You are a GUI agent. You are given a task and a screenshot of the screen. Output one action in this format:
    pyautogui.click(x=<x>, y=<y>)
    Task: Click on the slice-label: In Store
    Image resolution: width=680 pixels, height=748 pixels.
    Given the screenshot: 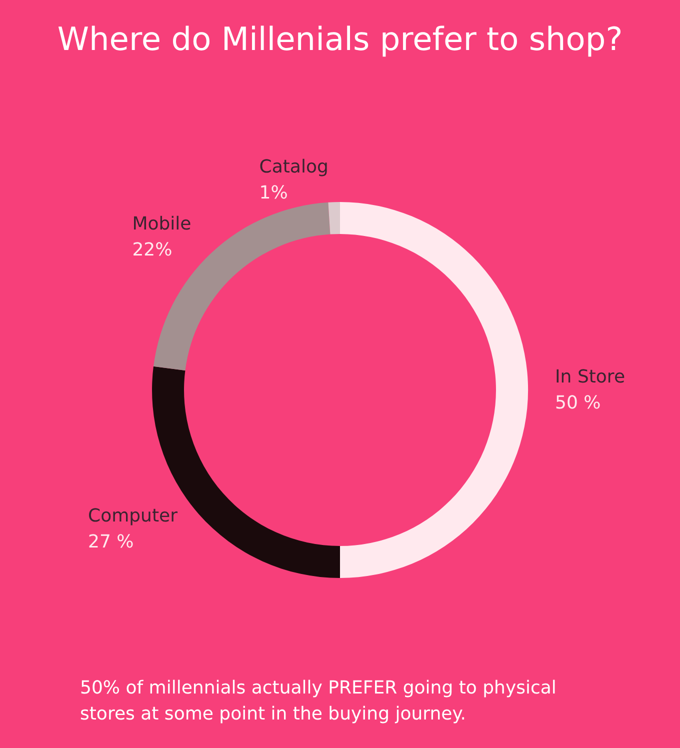 What is the action you would take?
    pyautogui.click(x=590, y=377)
    